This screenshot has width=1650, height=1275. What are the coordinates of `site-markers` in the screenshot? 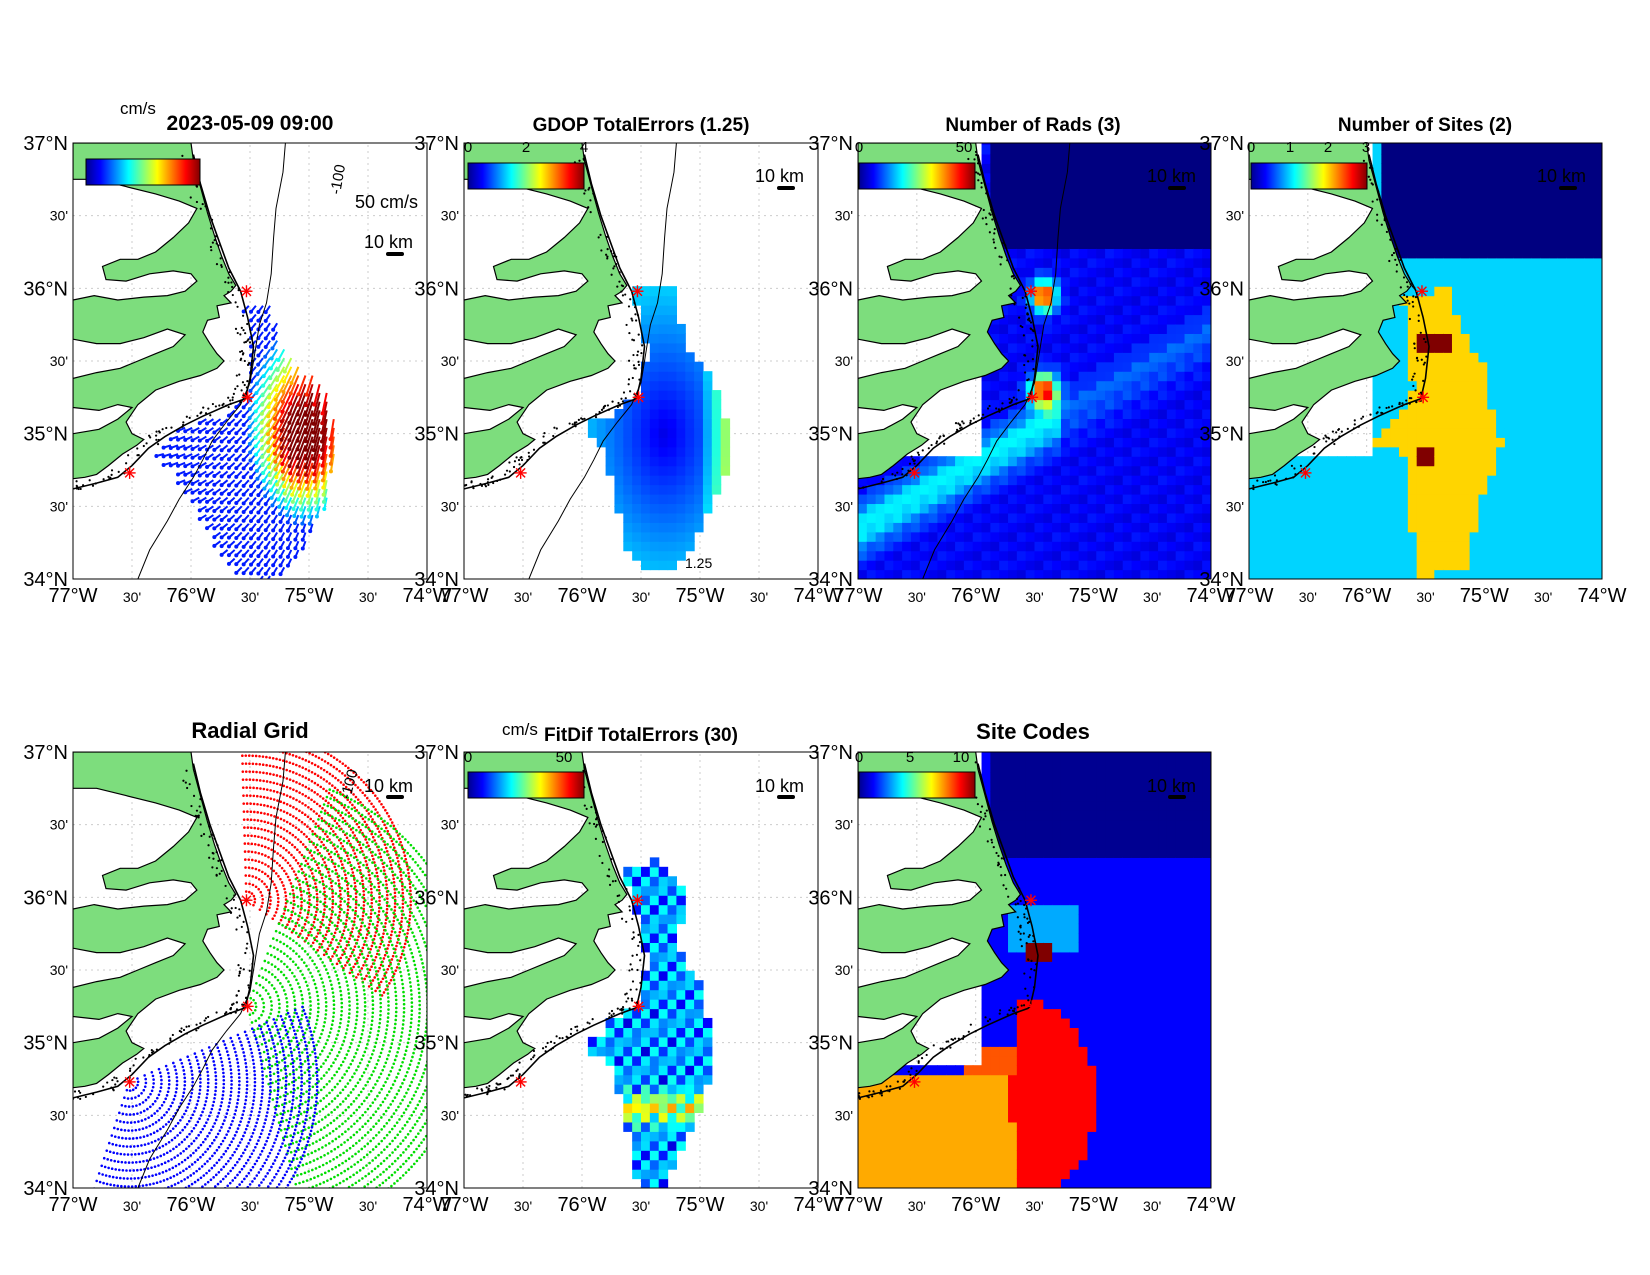 It's located at (1364, 382).